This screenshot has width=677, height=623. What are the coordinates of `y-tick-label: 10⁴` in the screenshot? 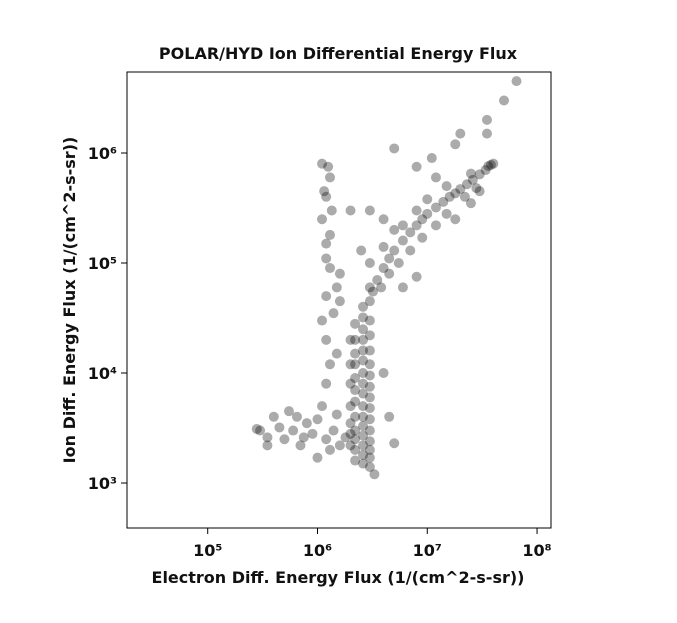 It's located at (102, 373).